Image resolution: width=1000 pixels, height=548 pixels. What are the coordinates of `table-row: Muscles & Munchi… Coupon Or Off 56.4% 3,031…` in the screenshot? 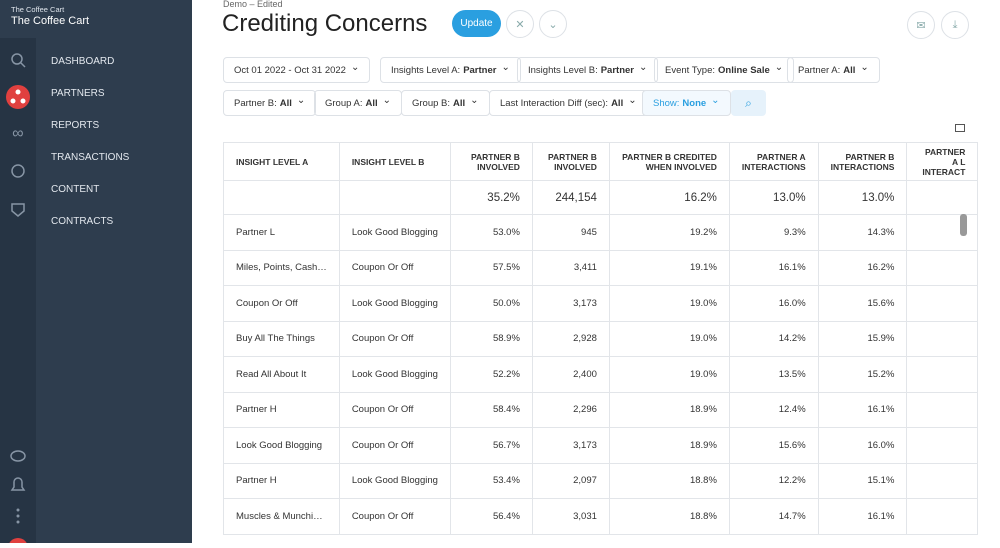 It's located at (601, 516).